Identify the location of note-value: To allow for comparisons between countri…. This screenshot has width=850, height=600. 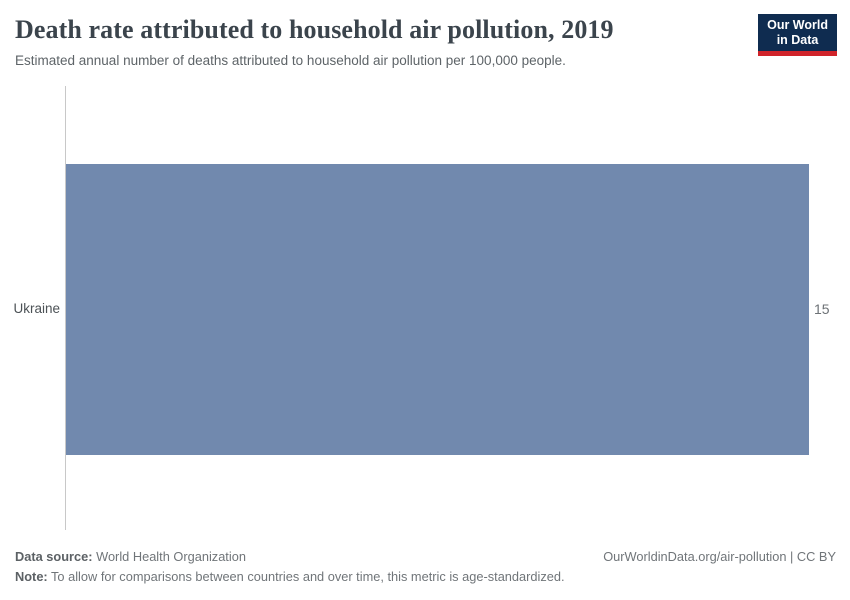
(308, 576).